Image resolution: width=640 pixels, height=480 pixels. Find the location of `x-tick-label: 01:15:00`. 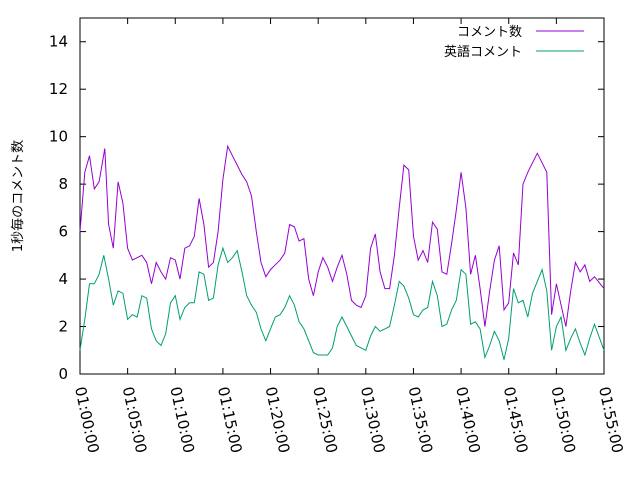

x-tick-label: 01:15:00 is located at coordinates (230, 420).